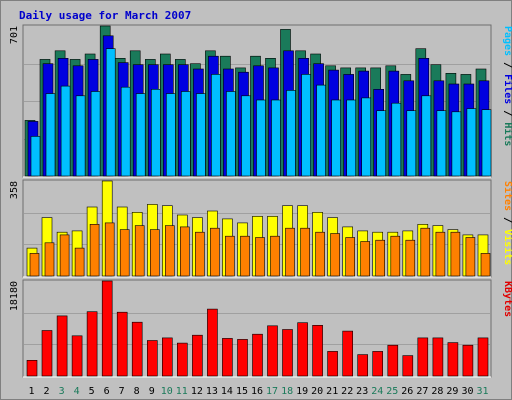  What do you see at coordinates (257, 391) in the screenshot?
I see `x-tick-label: 16` at bounding box center [257, 391].